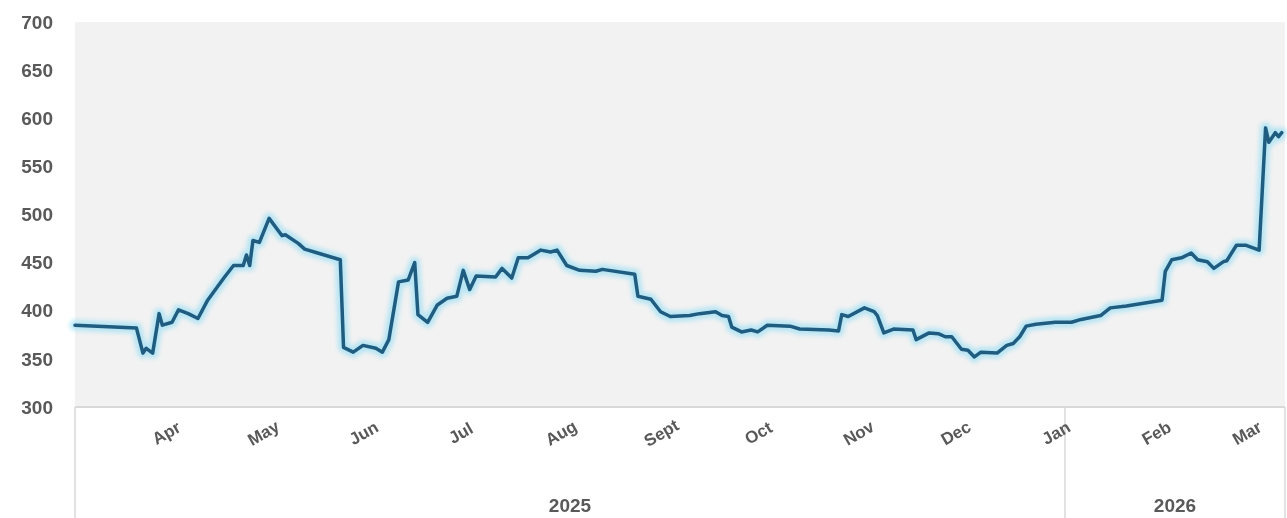 This screenshot has width=1287, height=518. I want to click on x-tick-label: Jul, so click(461, 433).